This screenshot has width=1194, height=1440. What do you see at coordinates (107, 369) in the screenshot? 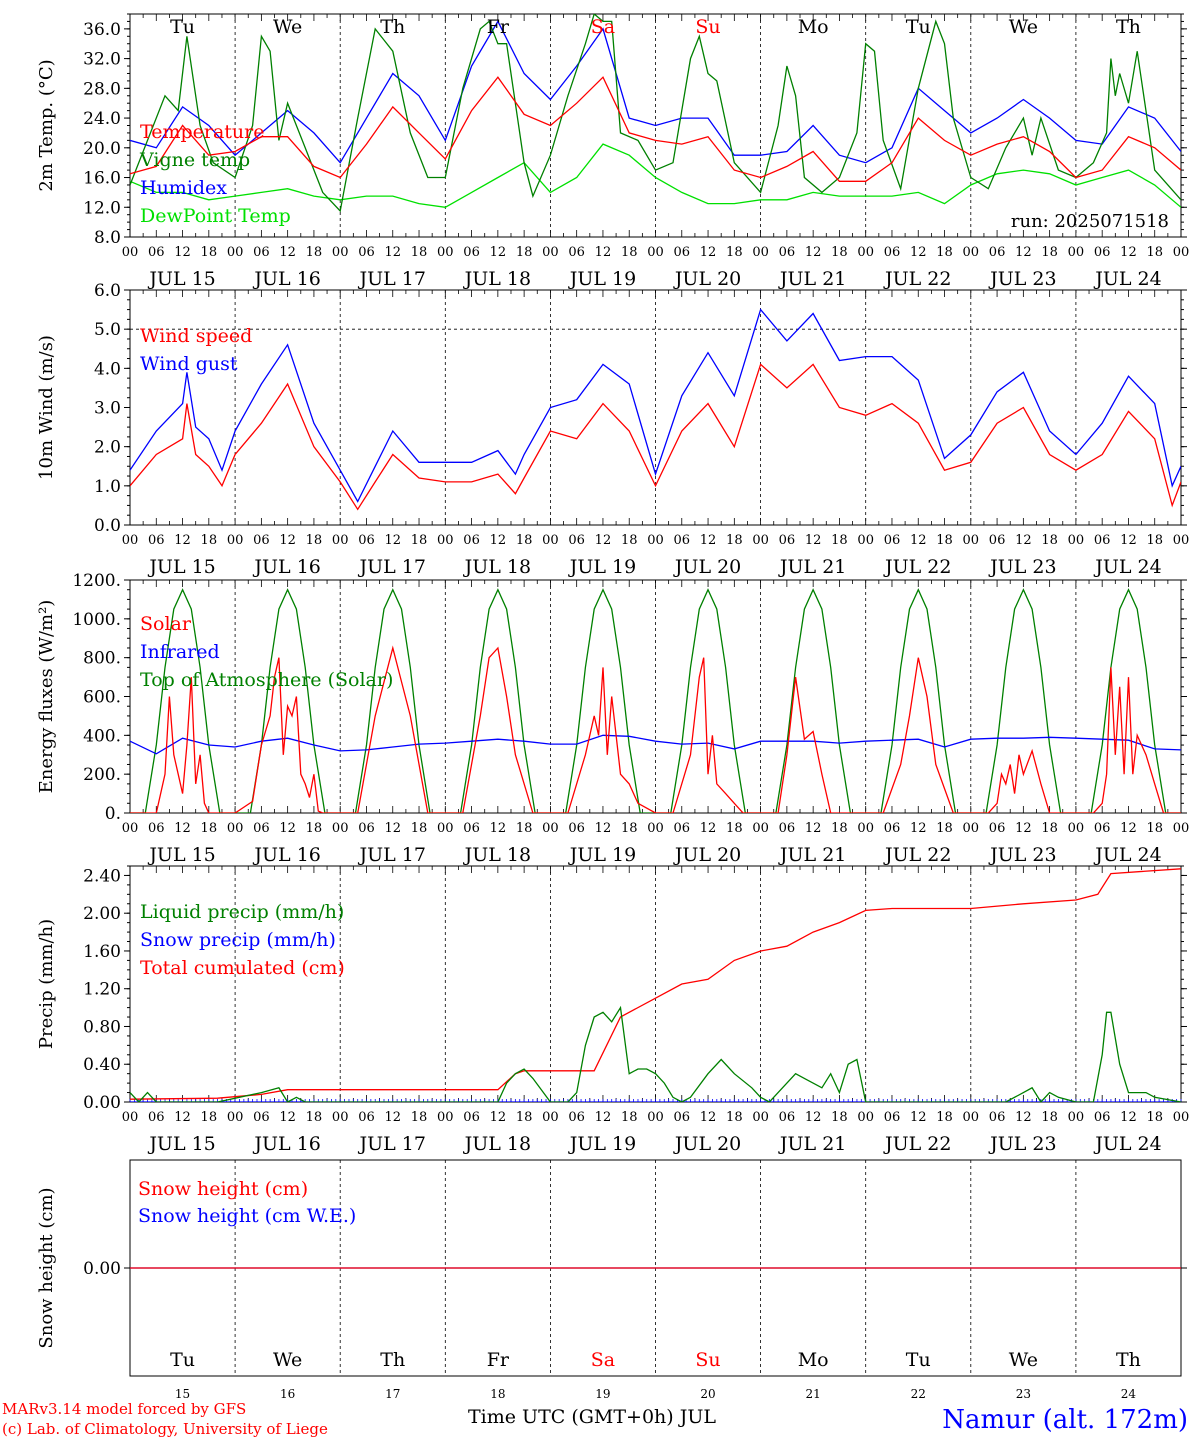
I see `y-tick-label: 4.0` at bounding box center [107, 369].